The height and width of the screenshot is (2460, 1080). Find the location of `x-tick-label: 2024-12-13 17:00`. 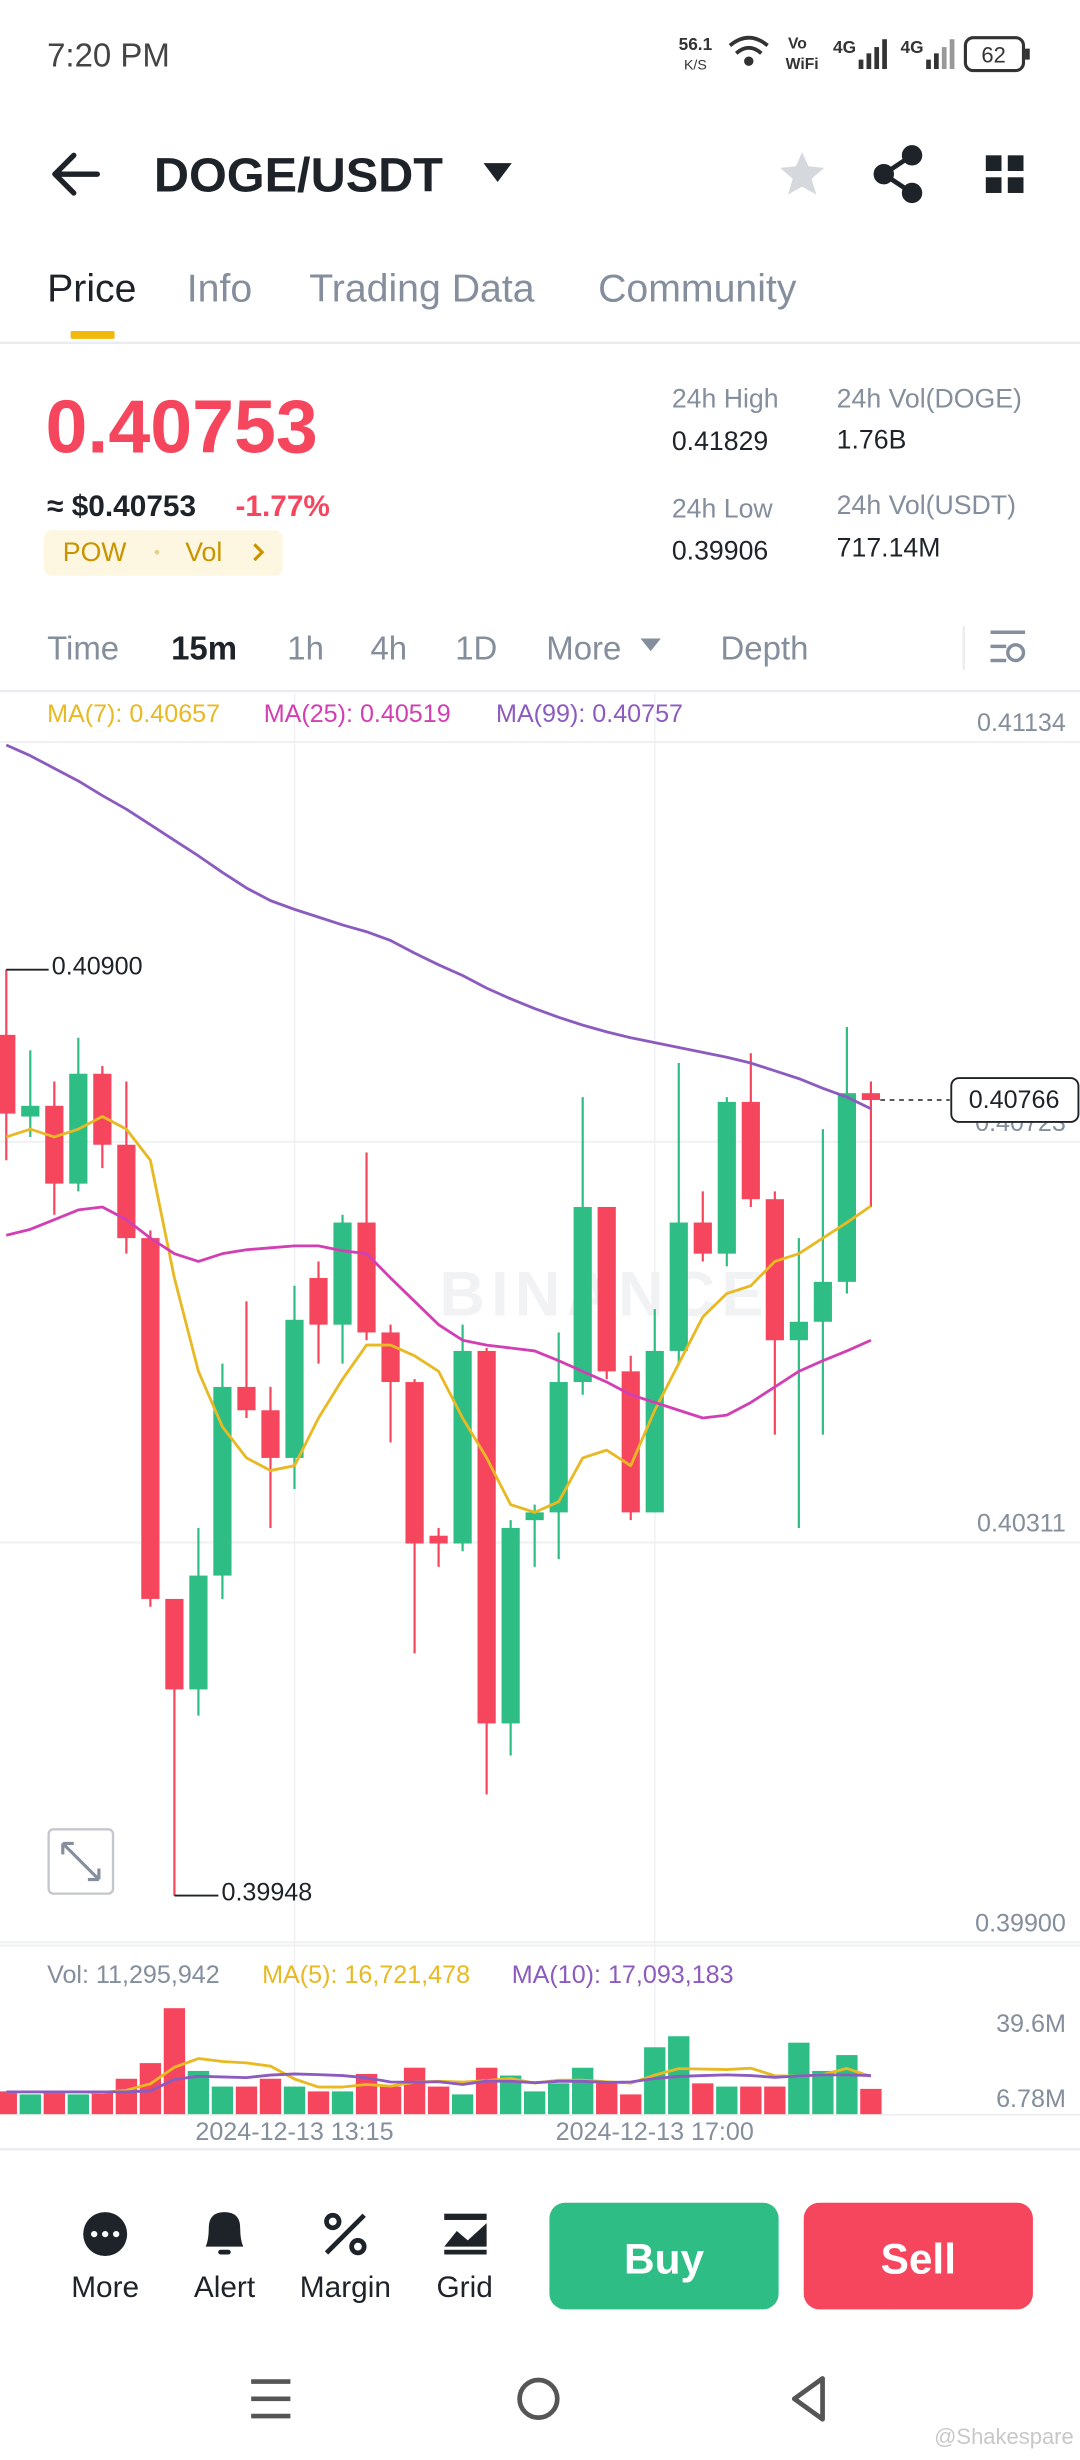

x-tick-label: 2024-12-13 17:00 is located at coordinates (655, 2132).